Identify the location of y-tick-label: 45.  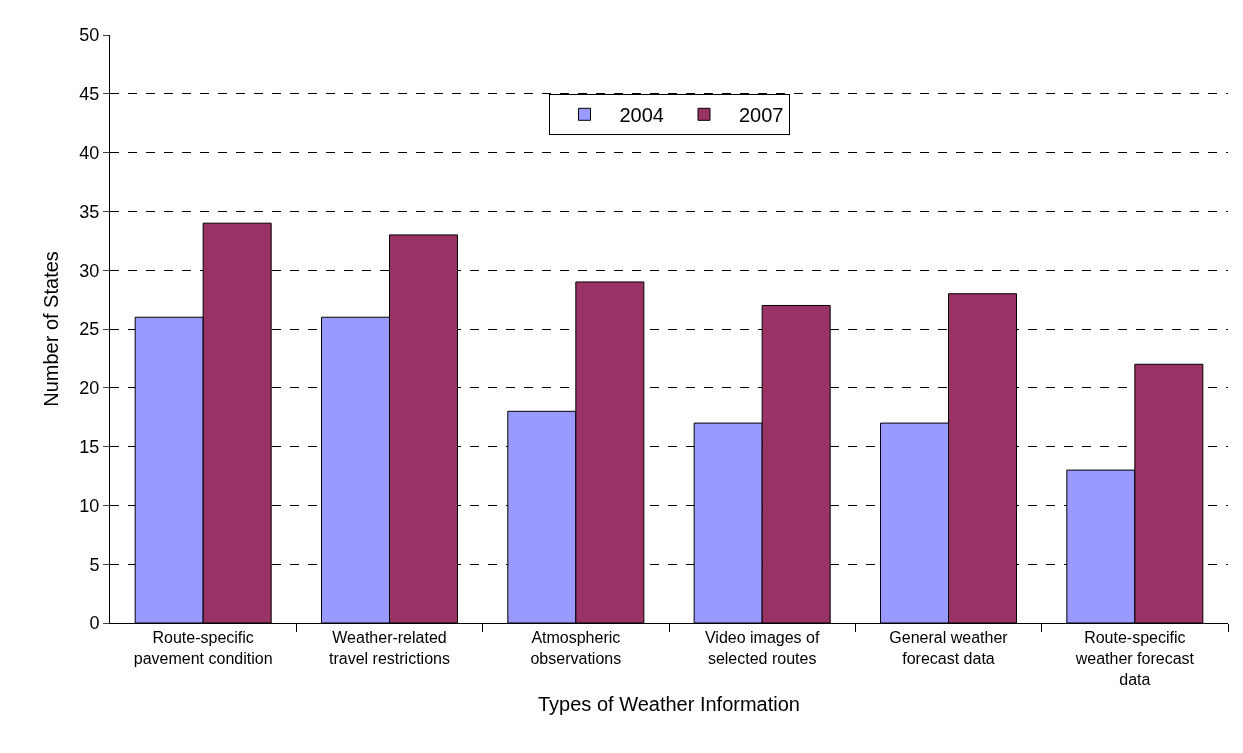
(89, 94).